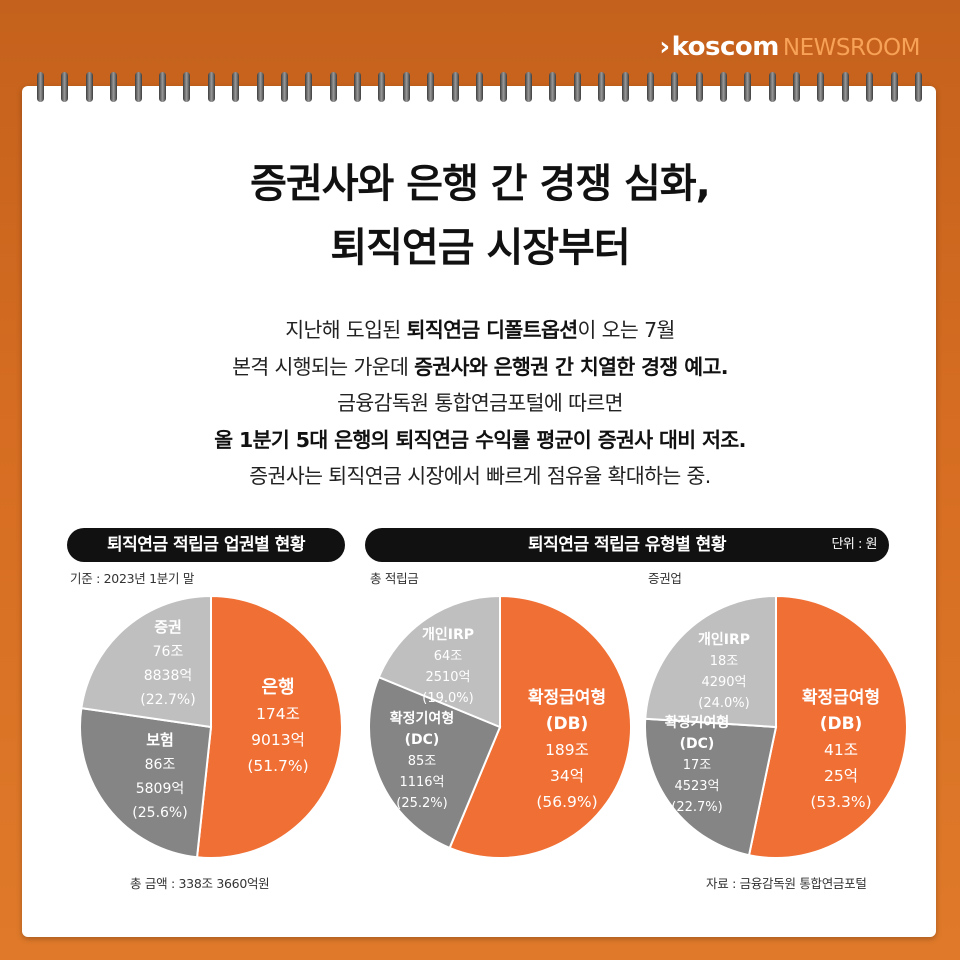 The image size is (960, 960). I want to click on pie2-label-2: 85조, so click(422, 761).